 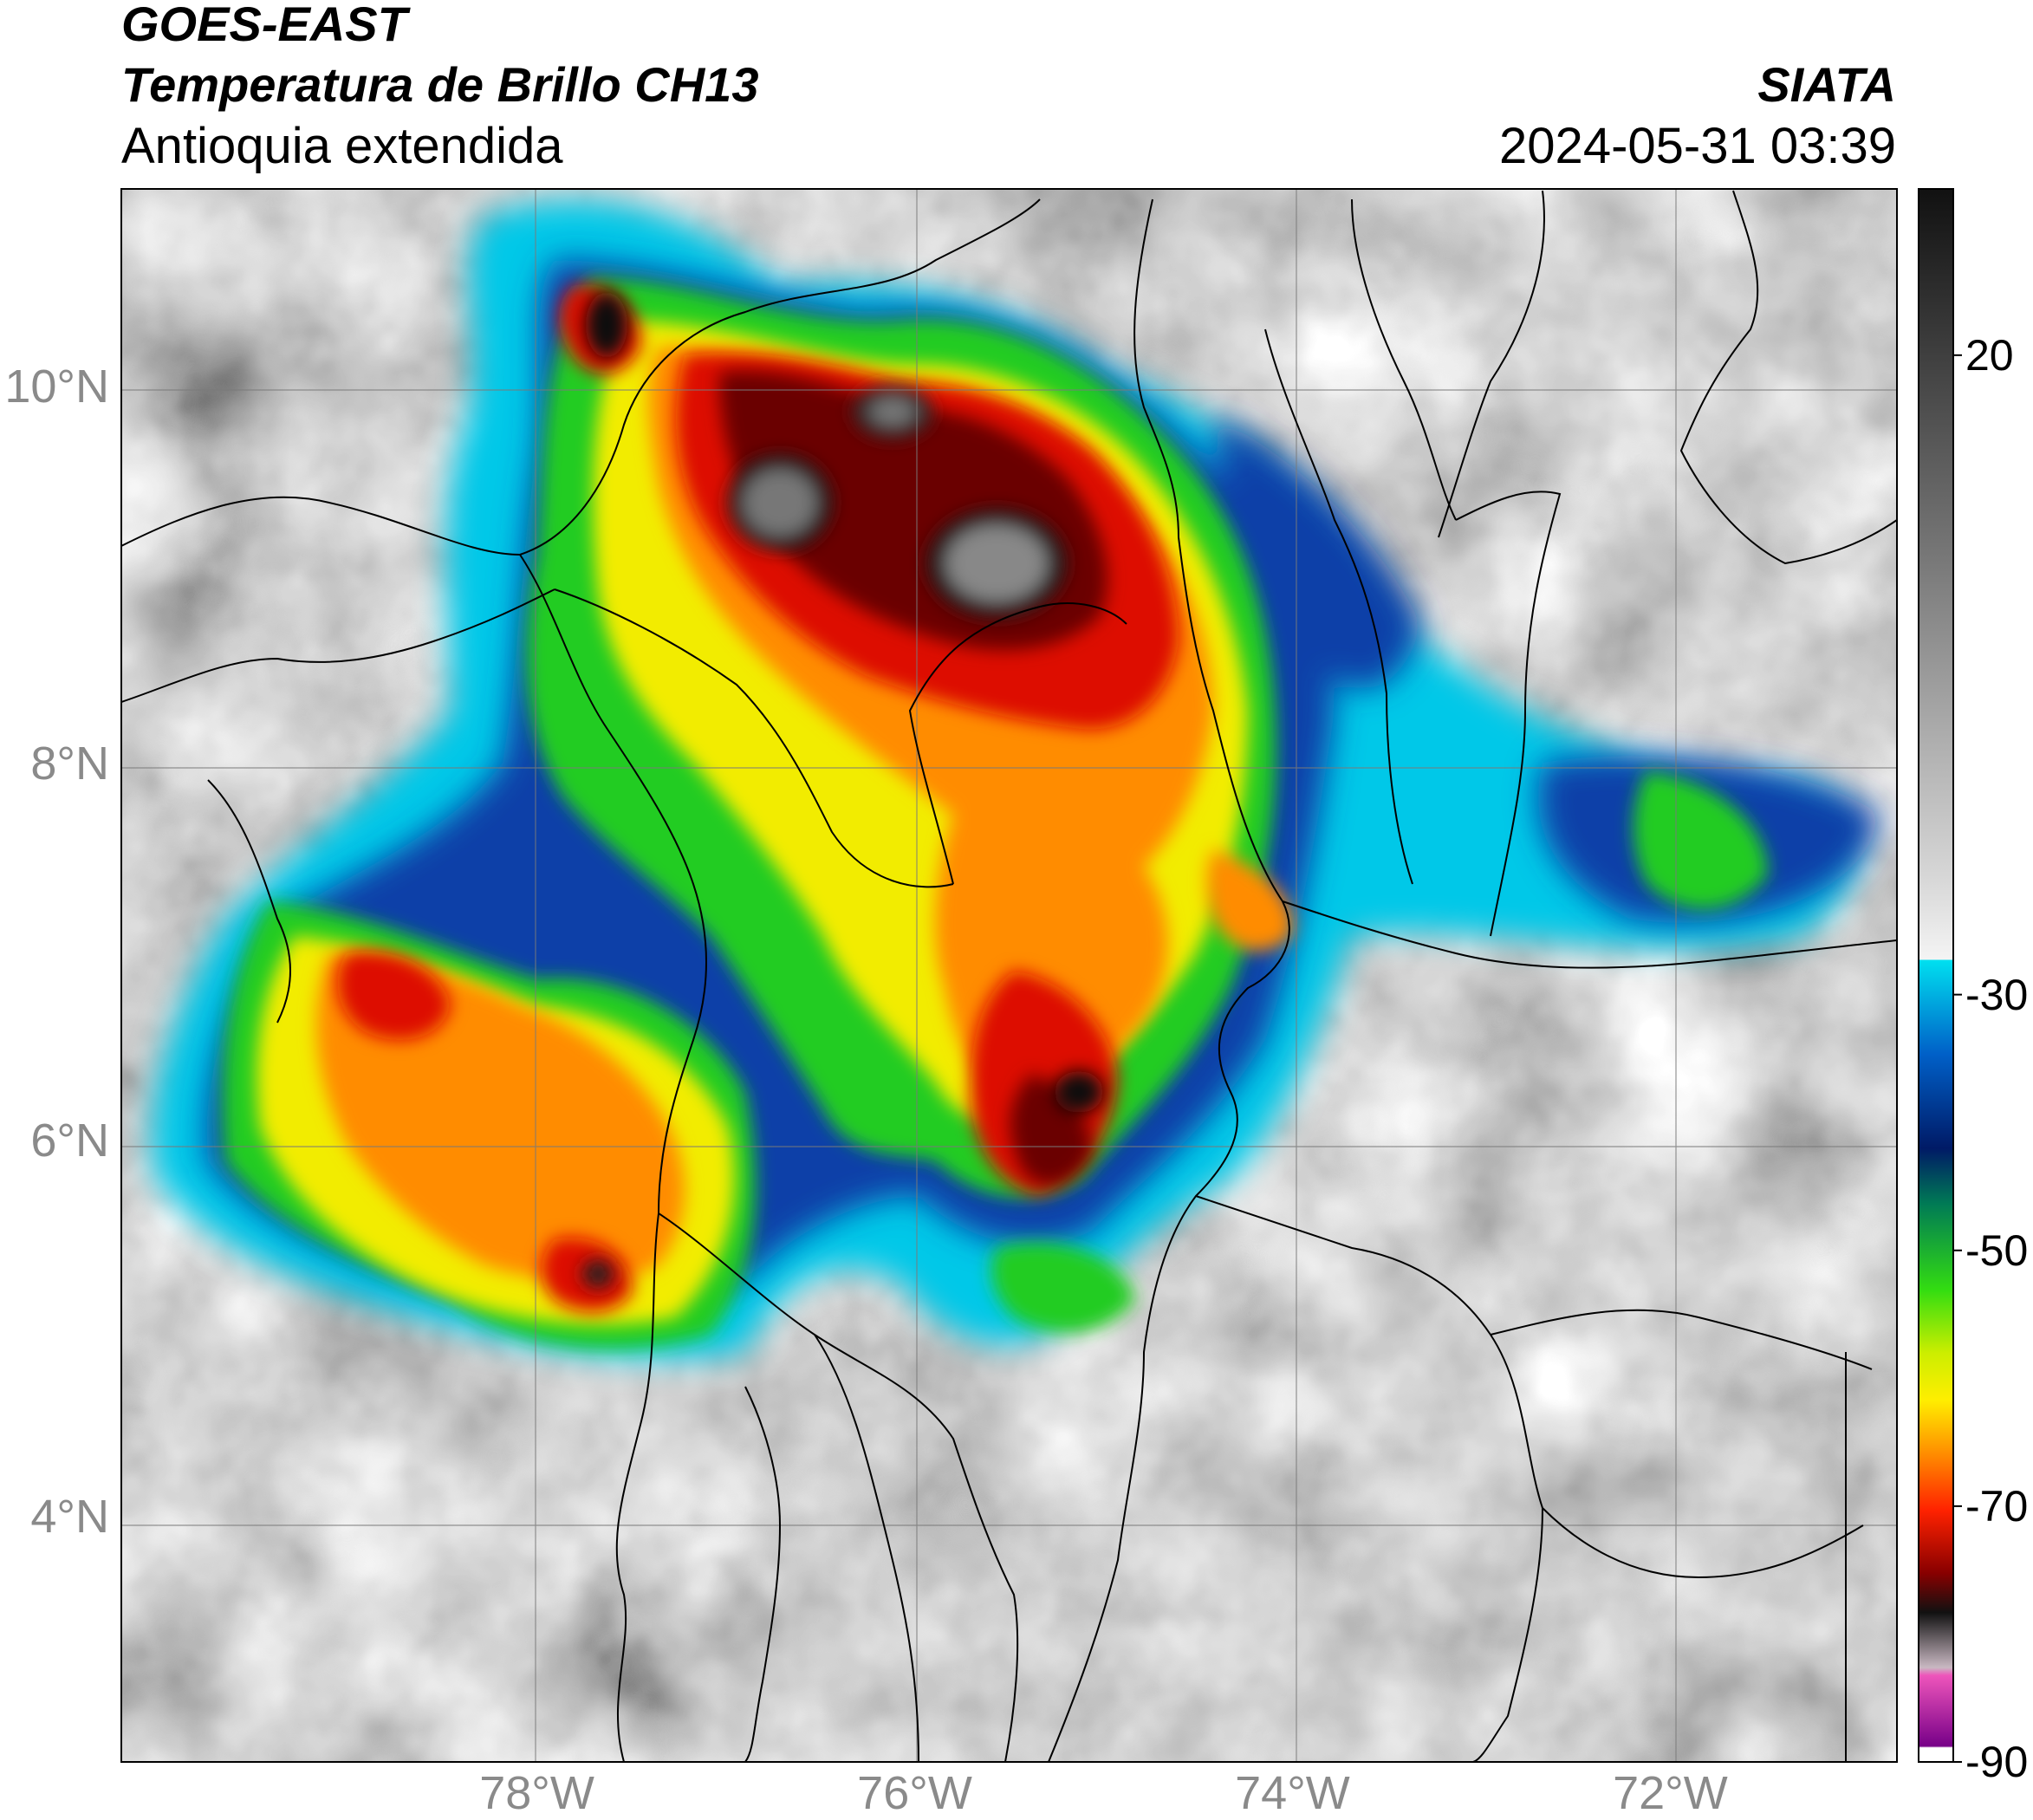 What do you see at coordinates (56, 387) in the screenshot?
I see `lat-tick-label: 10°N` at bounding box center [56, 387].